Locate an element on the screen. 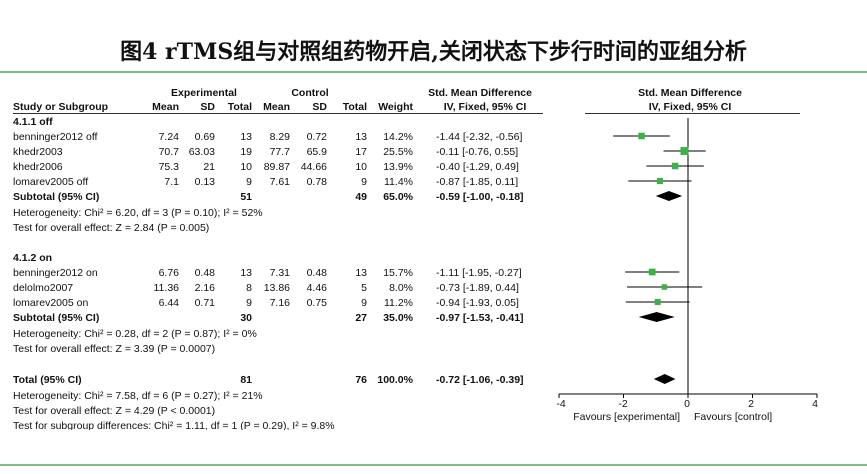  smd-ci: -0.11 [-0.76, 0.55] is located at coordinates (477, 152).